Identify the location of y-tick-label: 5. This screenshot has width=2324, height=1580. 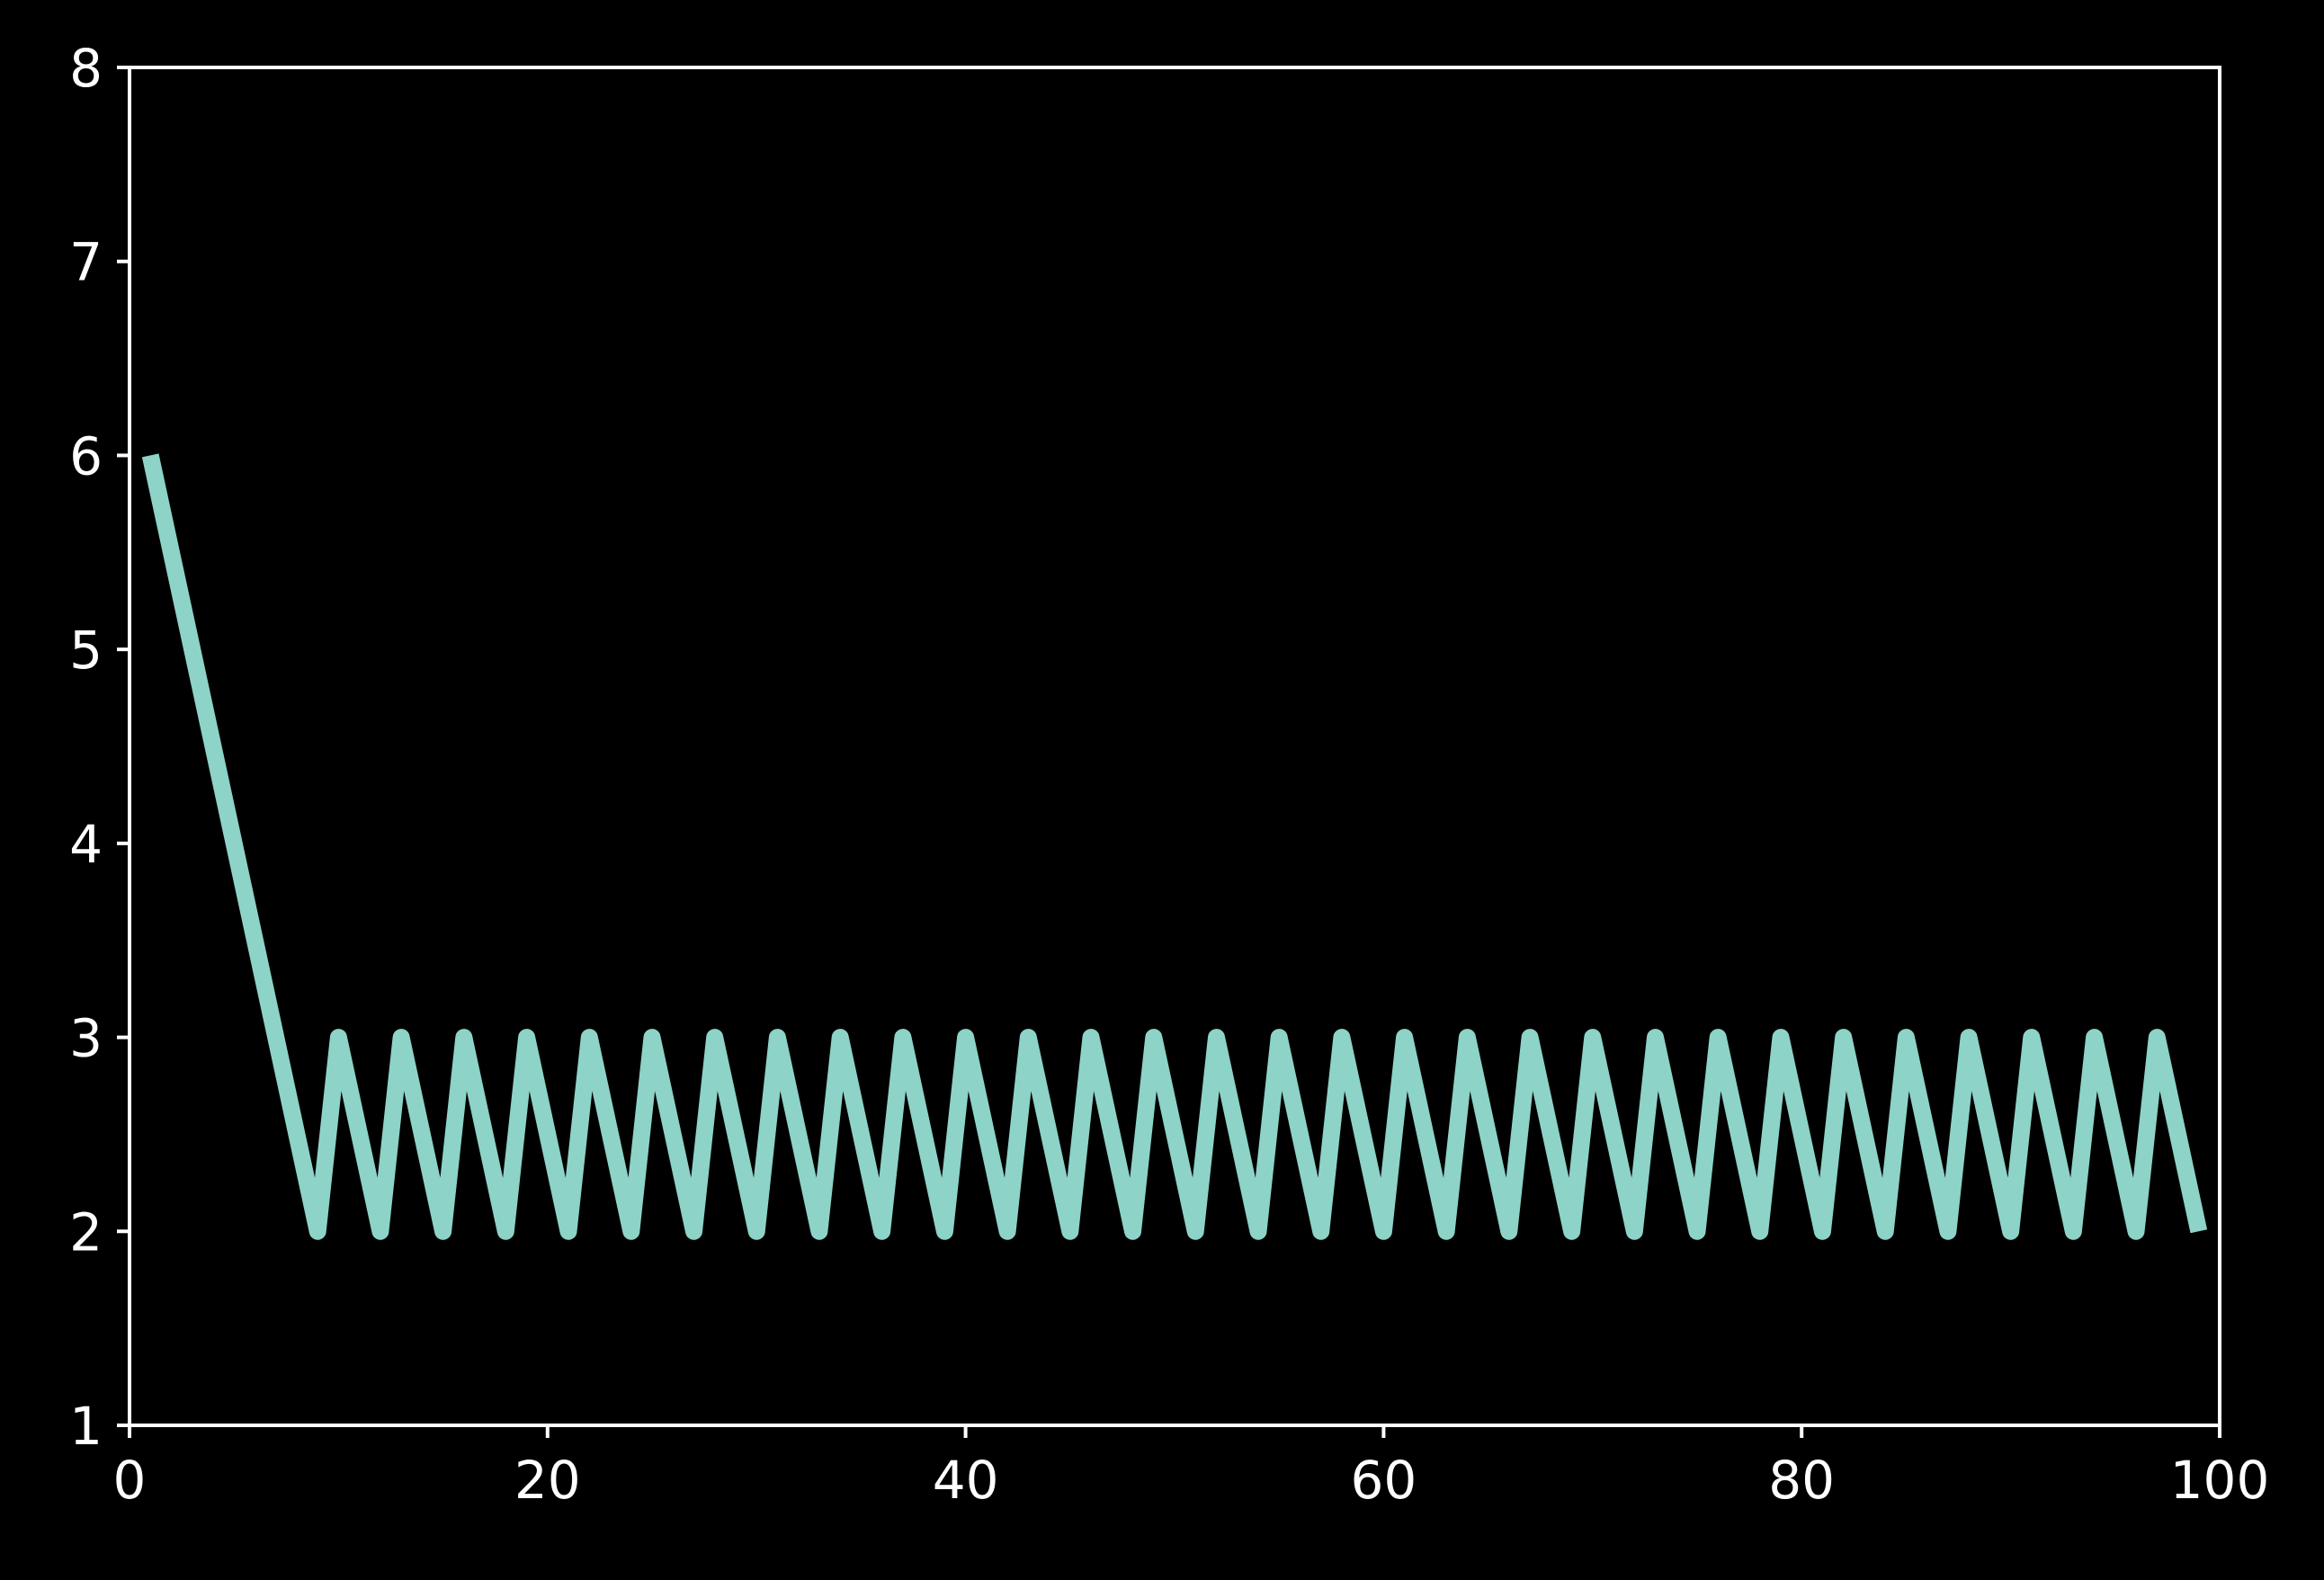
(86, 650).